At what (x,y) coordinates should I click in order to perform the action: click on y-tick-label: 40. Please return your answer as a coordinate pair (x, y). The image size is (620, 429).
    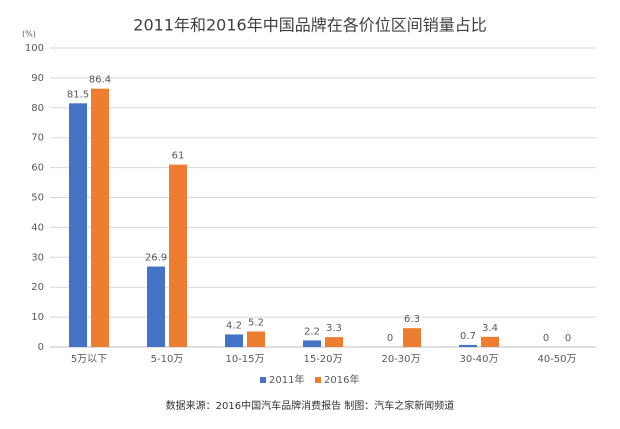
    Looking at the image, I should click on (37, 227).